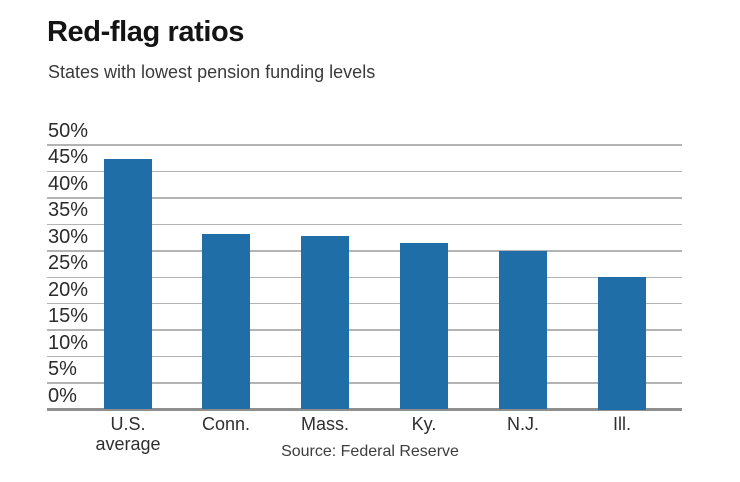 Image resolution: width=740 pixels, height=482 pixels. I want to click on gridline-35pct, so click(364, 224).